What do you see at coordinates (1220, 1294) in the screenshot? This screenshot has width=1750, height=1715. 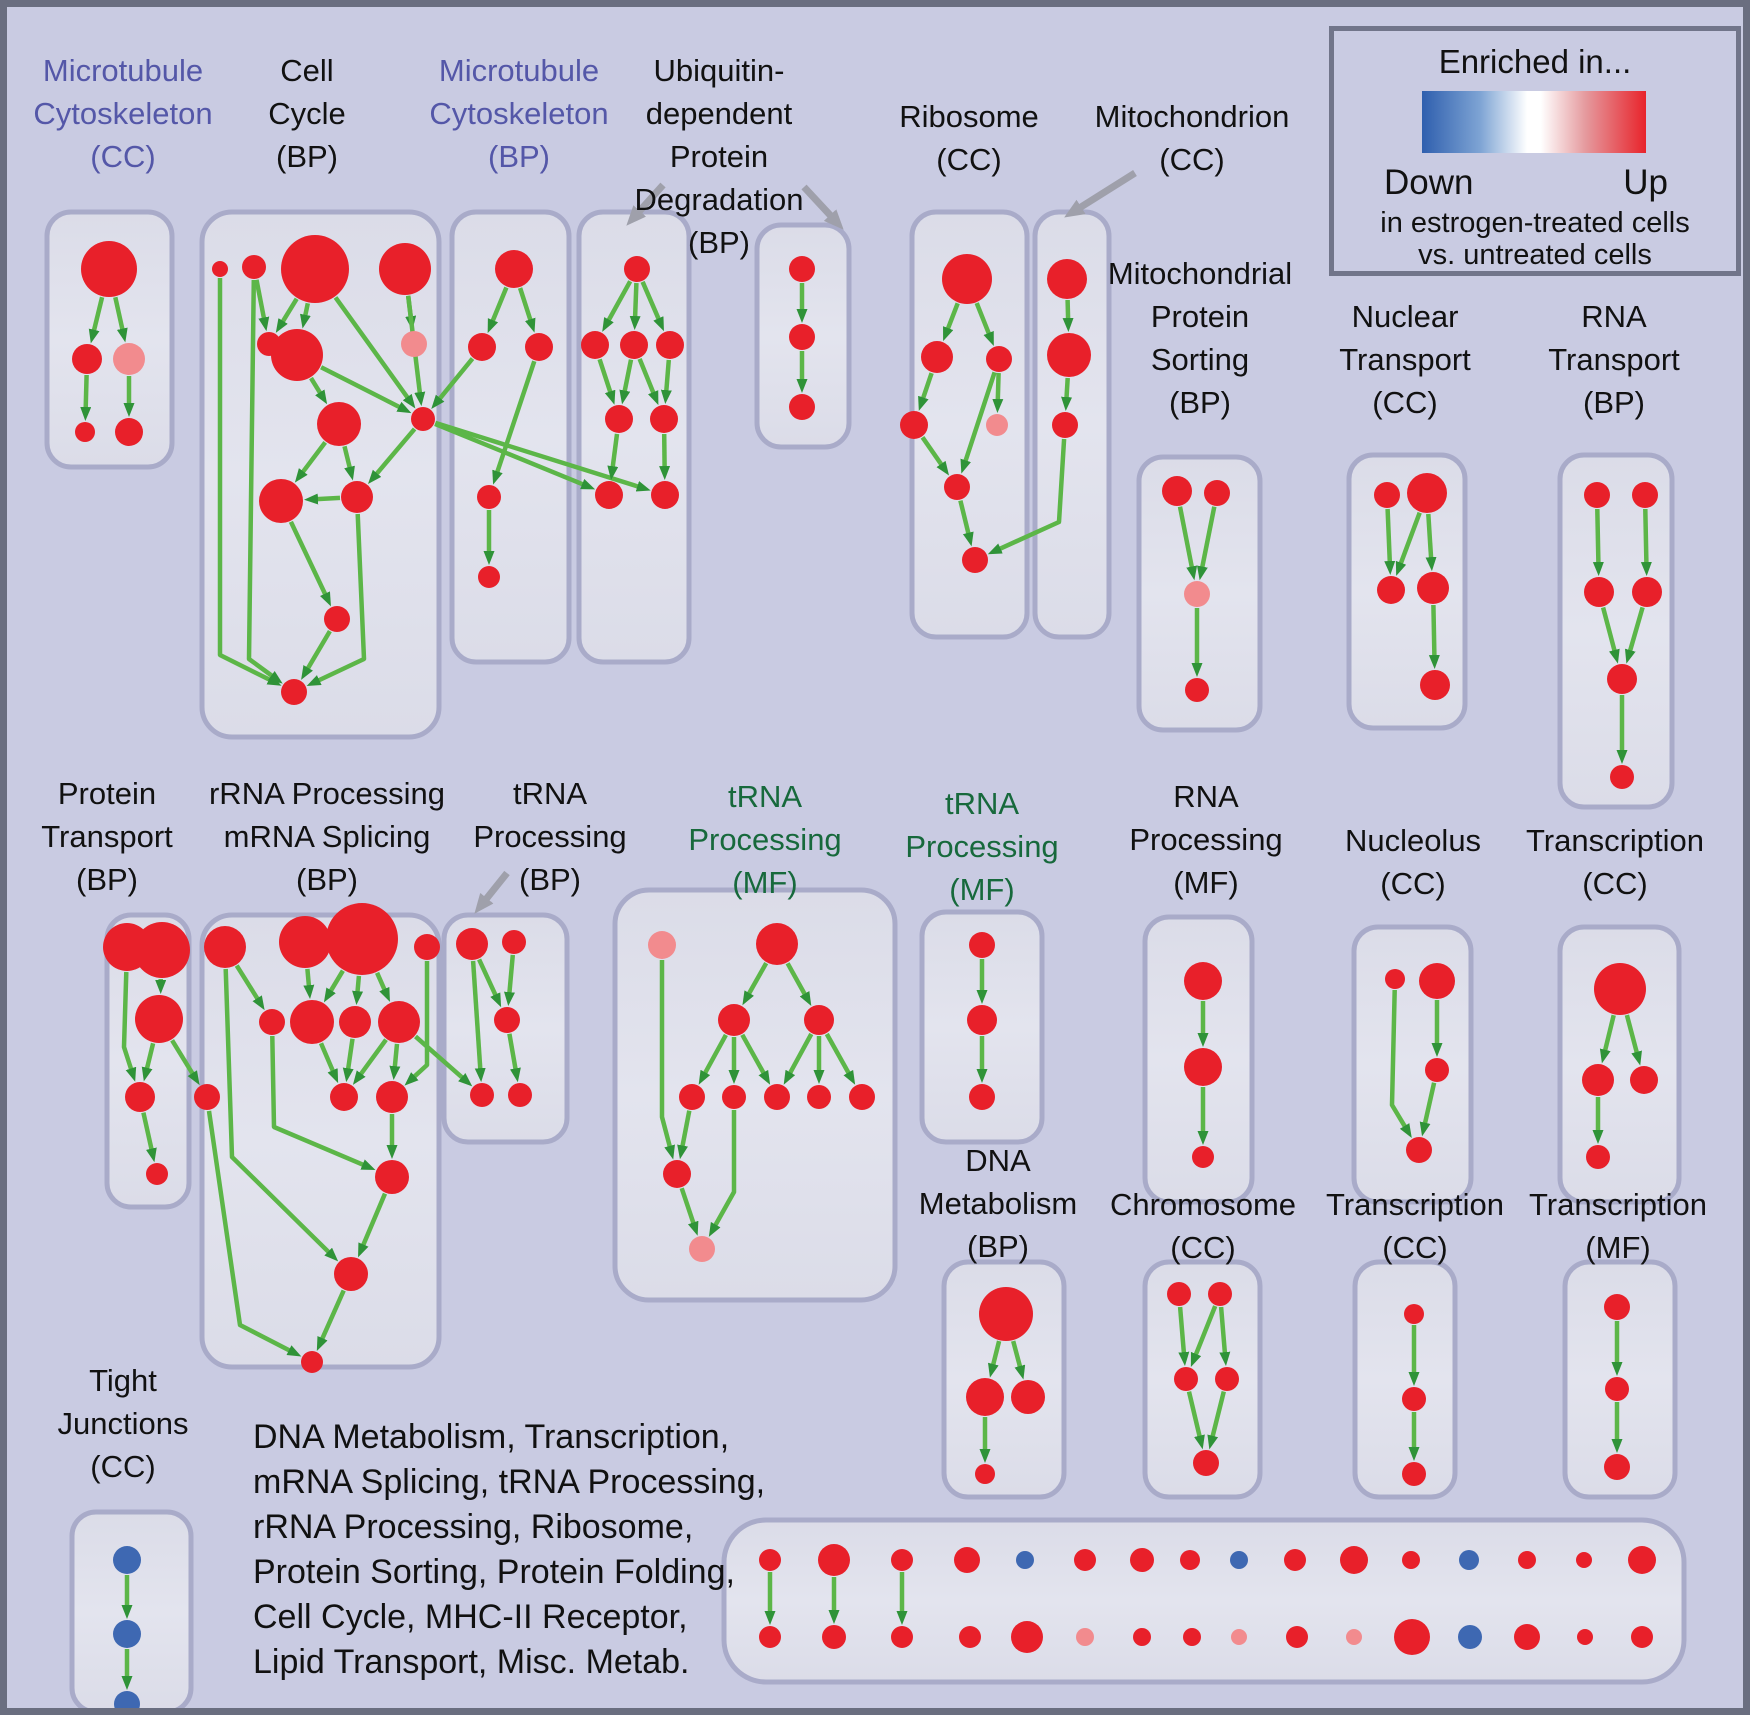 I see `go-term-node-e2-red` at bounding box center [1220, 1294].